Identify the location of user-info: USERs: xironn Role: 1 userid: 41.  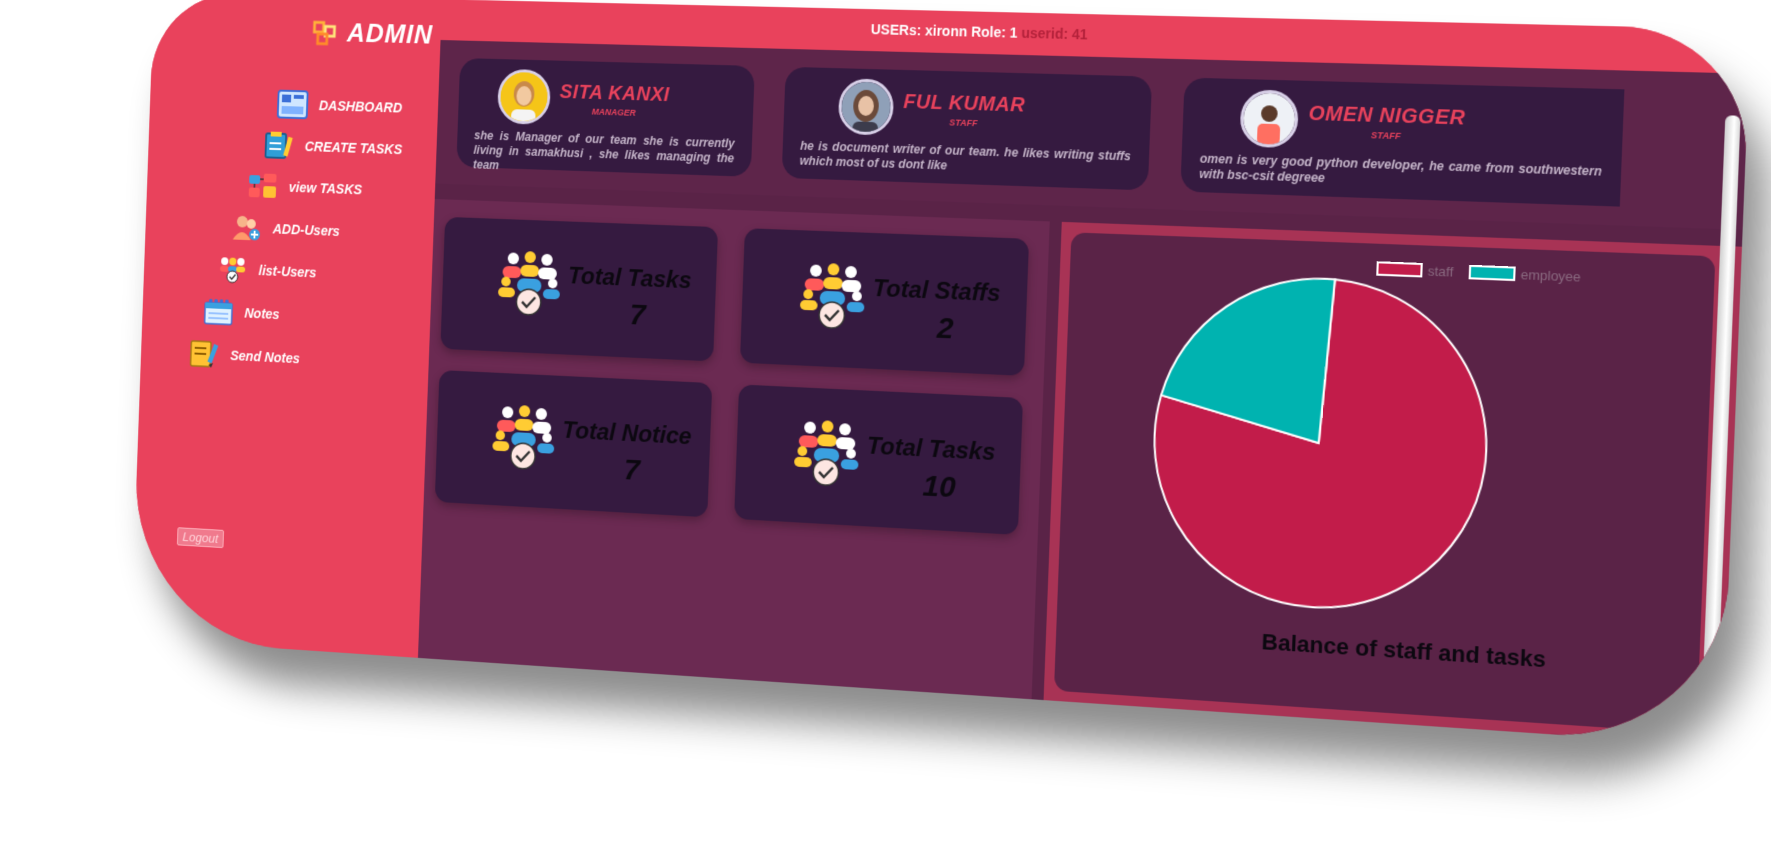
(979, 31).